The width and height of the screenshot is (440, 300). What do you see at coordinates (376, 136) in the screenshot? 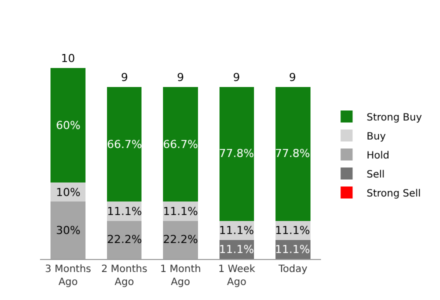
I see `legend-label: Buy` at bounding box center [376, 136].